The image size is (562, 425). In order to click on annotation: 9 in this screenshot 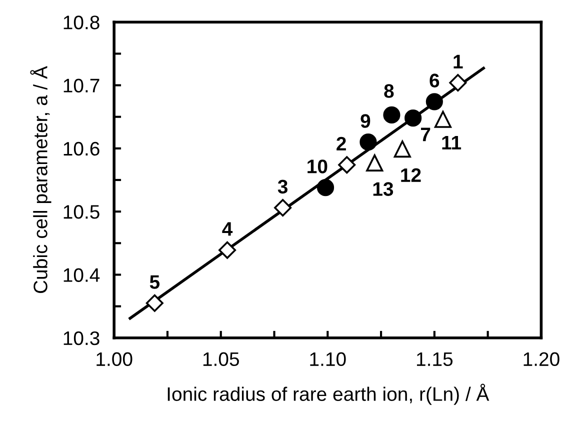, I will do `click(365, 121)`.